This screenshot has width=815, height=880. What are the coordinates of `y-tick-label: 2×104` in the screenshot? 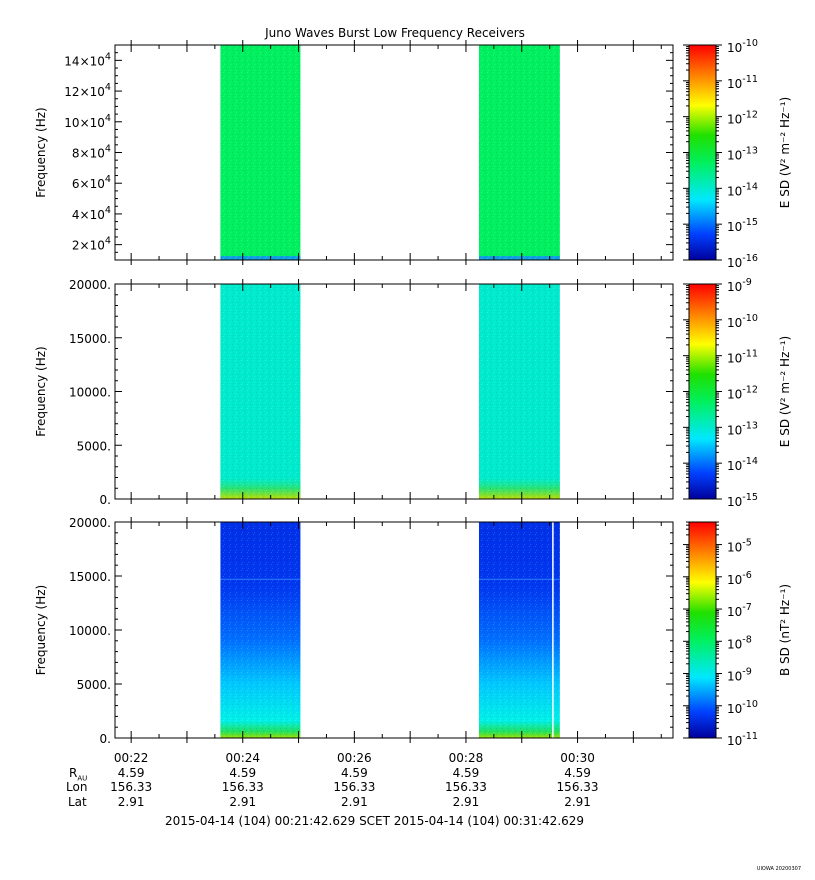 It's located at (91, 244).